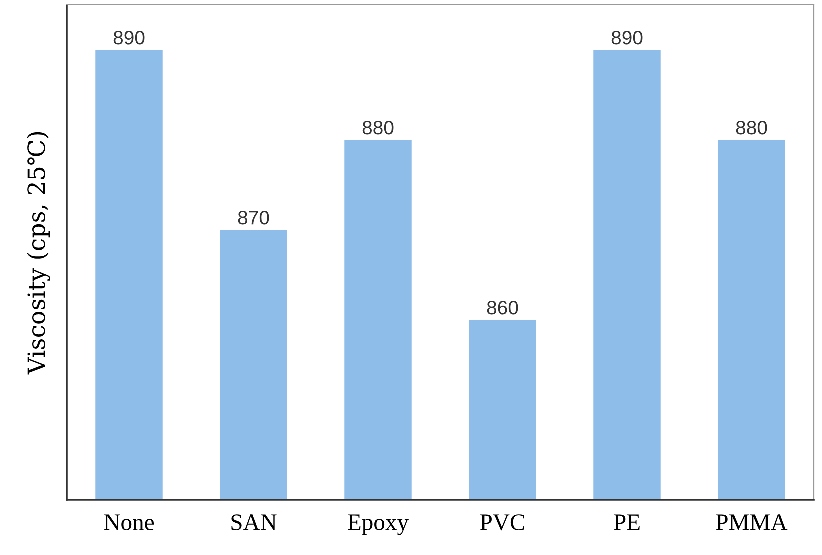 The image size is (822, 555). Describe the element at coordinates (627, 522) in the screenshot. I see `x-tick-label: PE` at that location.